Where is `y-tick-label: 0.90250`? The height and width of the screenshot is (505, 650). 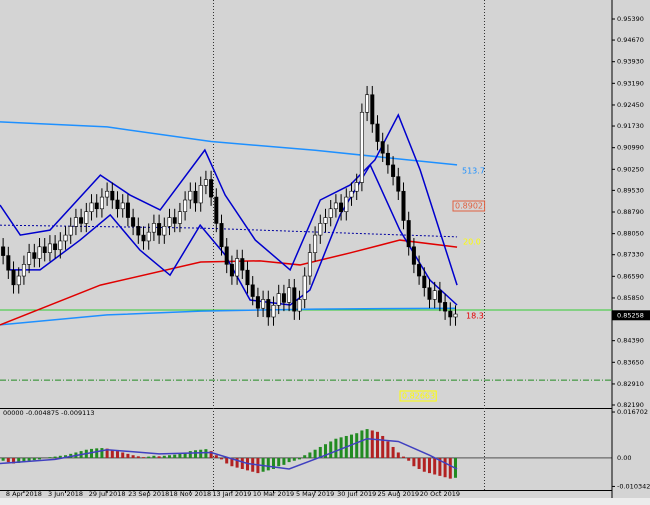
y-tick-label: 0.90250 is located at coordinates (630, 169).